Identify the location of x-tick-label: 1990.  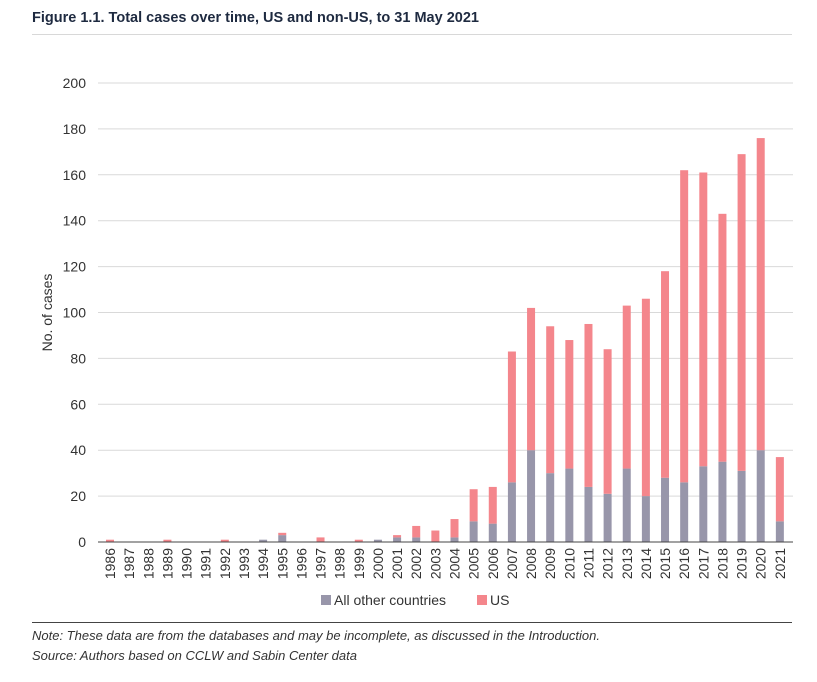
(187, 563).